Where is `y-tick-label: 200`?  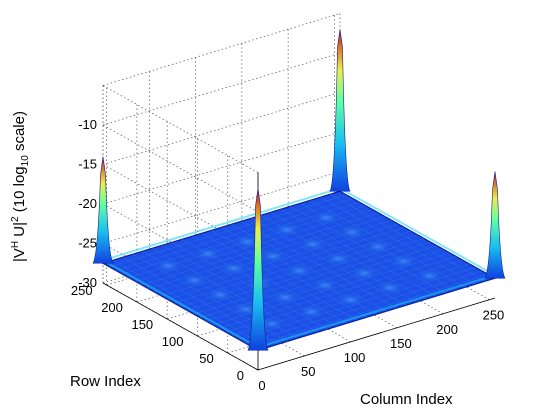
y-tick-label: 200 is located at coordinates (112, 307).